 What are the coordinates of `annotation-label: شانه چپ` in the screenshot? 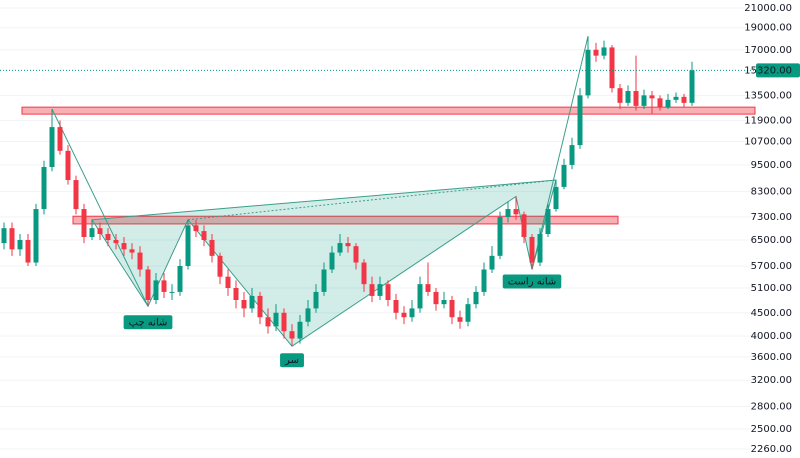 It's located at (148, 322).